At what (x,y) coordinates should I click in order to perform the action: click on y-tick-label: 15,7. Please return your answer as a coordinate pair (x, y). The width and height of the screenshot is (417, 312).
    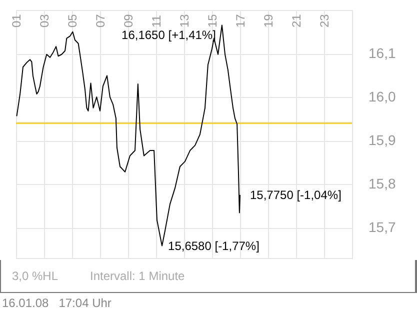
    Looking at the image, I should click on (382, 227).